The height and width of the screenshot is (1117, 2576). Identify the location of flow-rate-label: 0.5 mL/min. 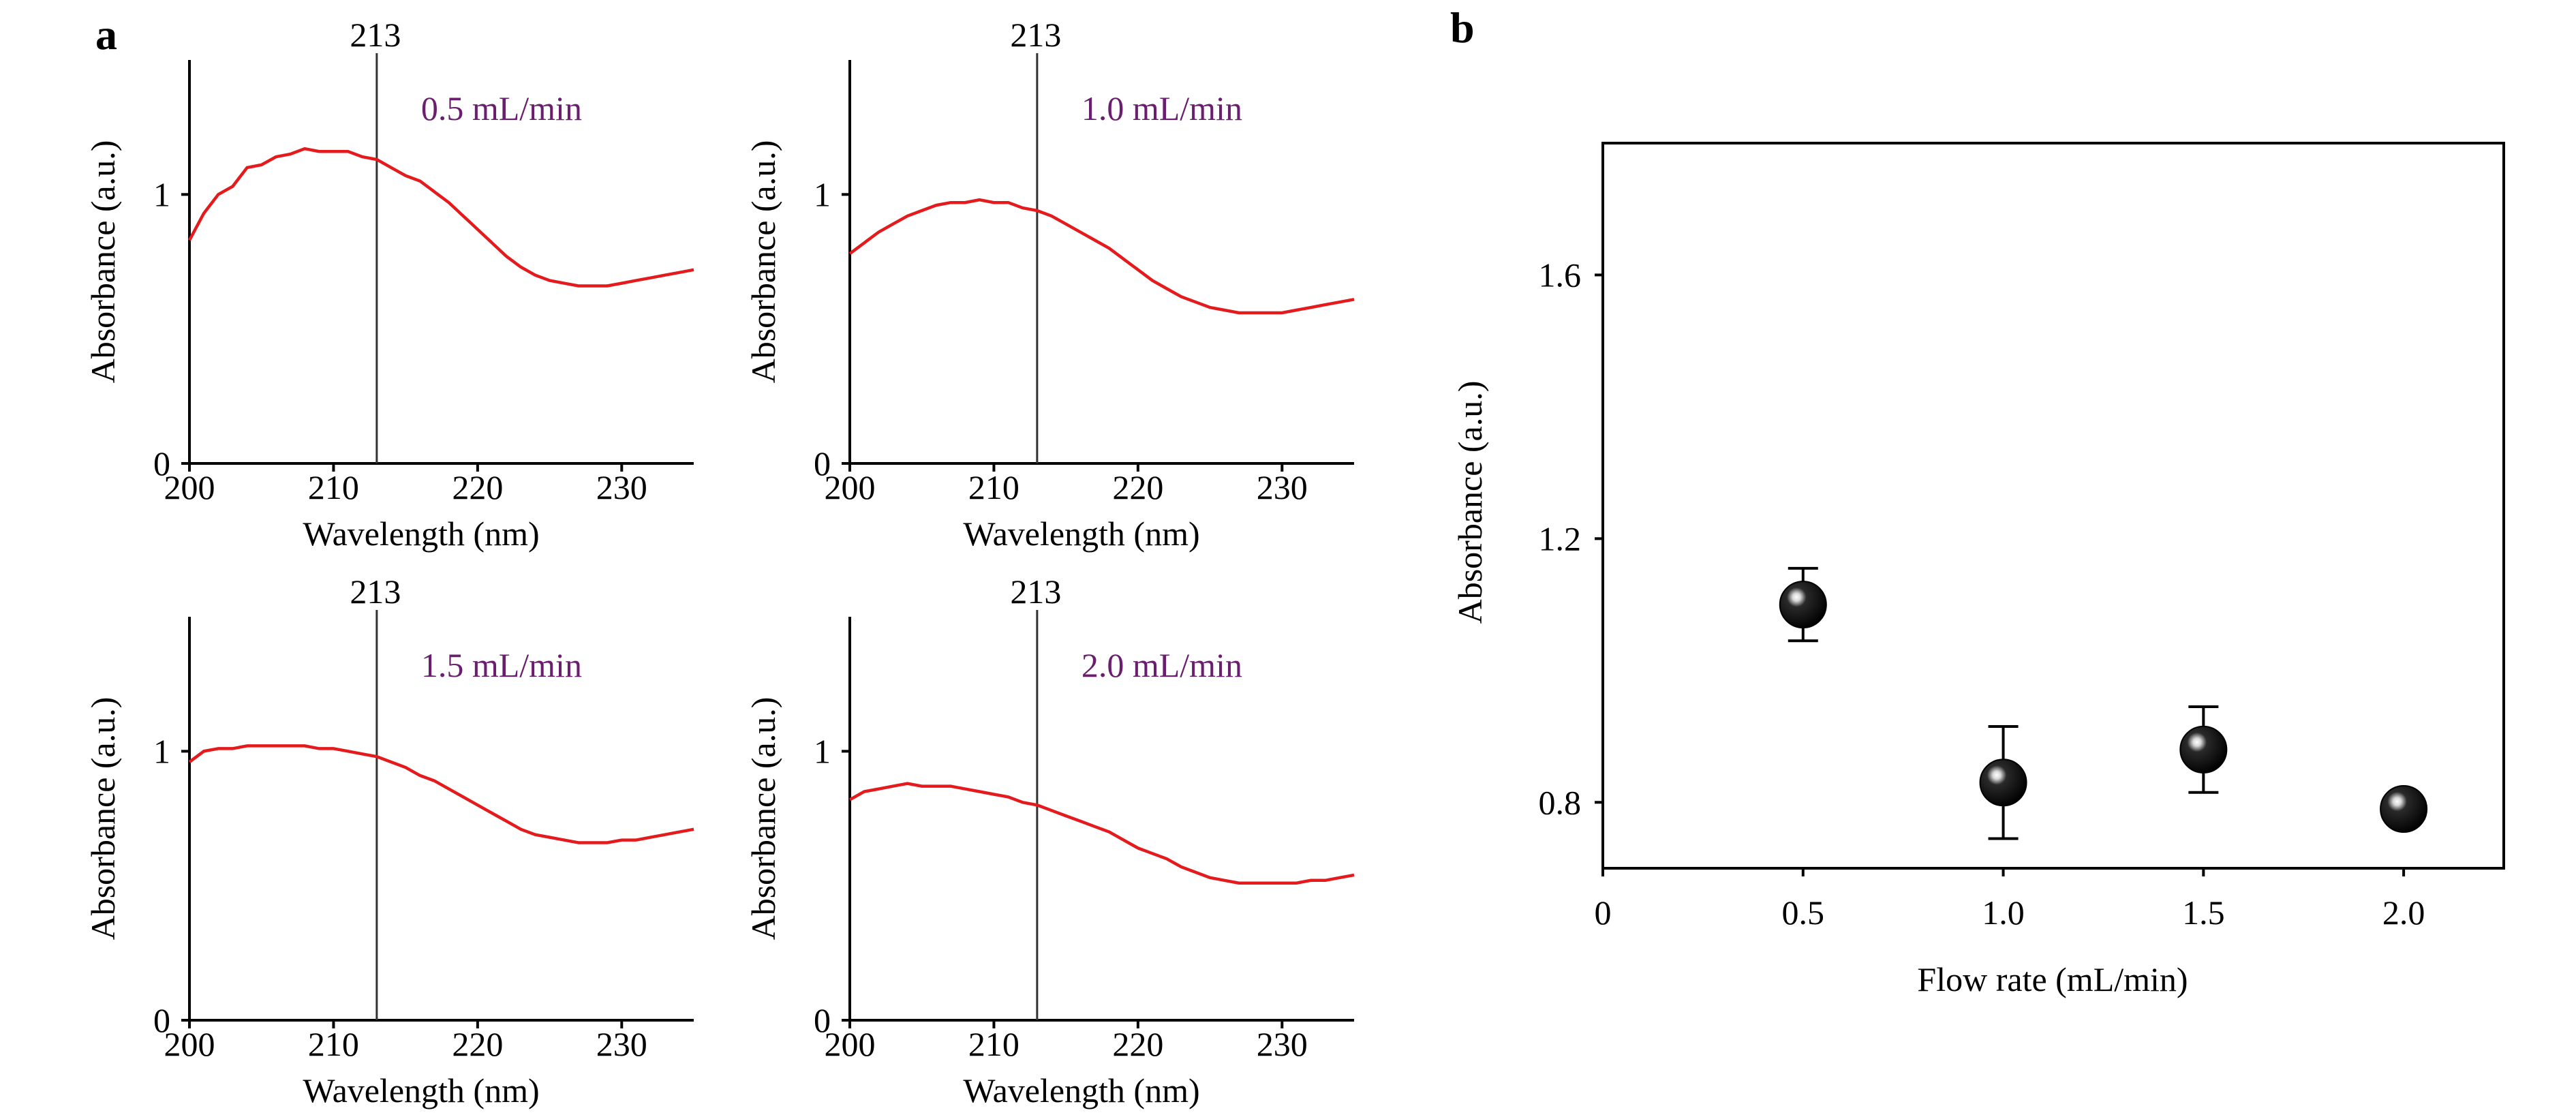
(502, 108).